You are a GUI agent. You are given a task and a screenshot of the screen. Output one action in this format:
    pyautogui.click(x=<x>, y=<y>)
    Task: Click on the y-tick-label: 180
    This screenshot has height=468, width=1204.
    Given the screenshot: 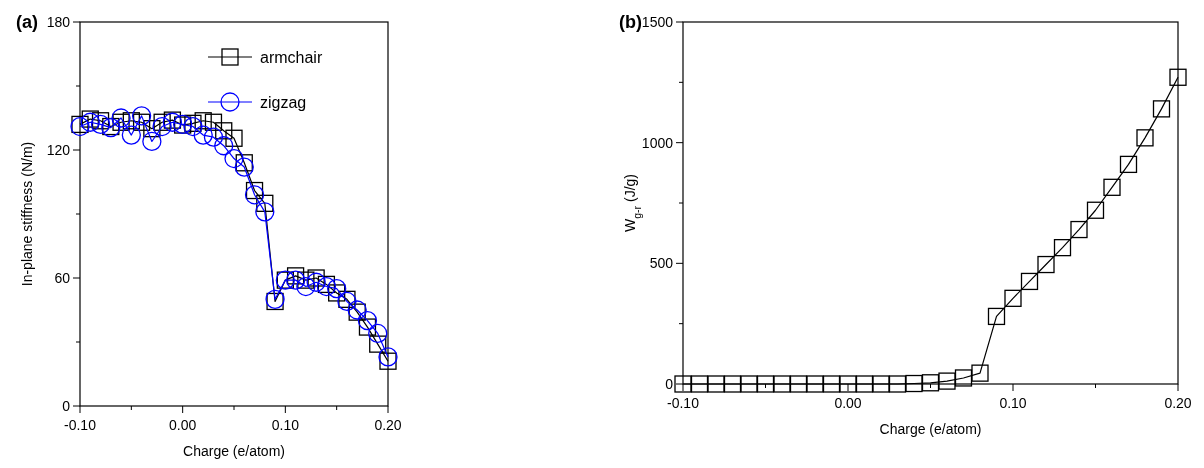 What is the action you would take?
    pyautogui.click(x=58, y=22)
    